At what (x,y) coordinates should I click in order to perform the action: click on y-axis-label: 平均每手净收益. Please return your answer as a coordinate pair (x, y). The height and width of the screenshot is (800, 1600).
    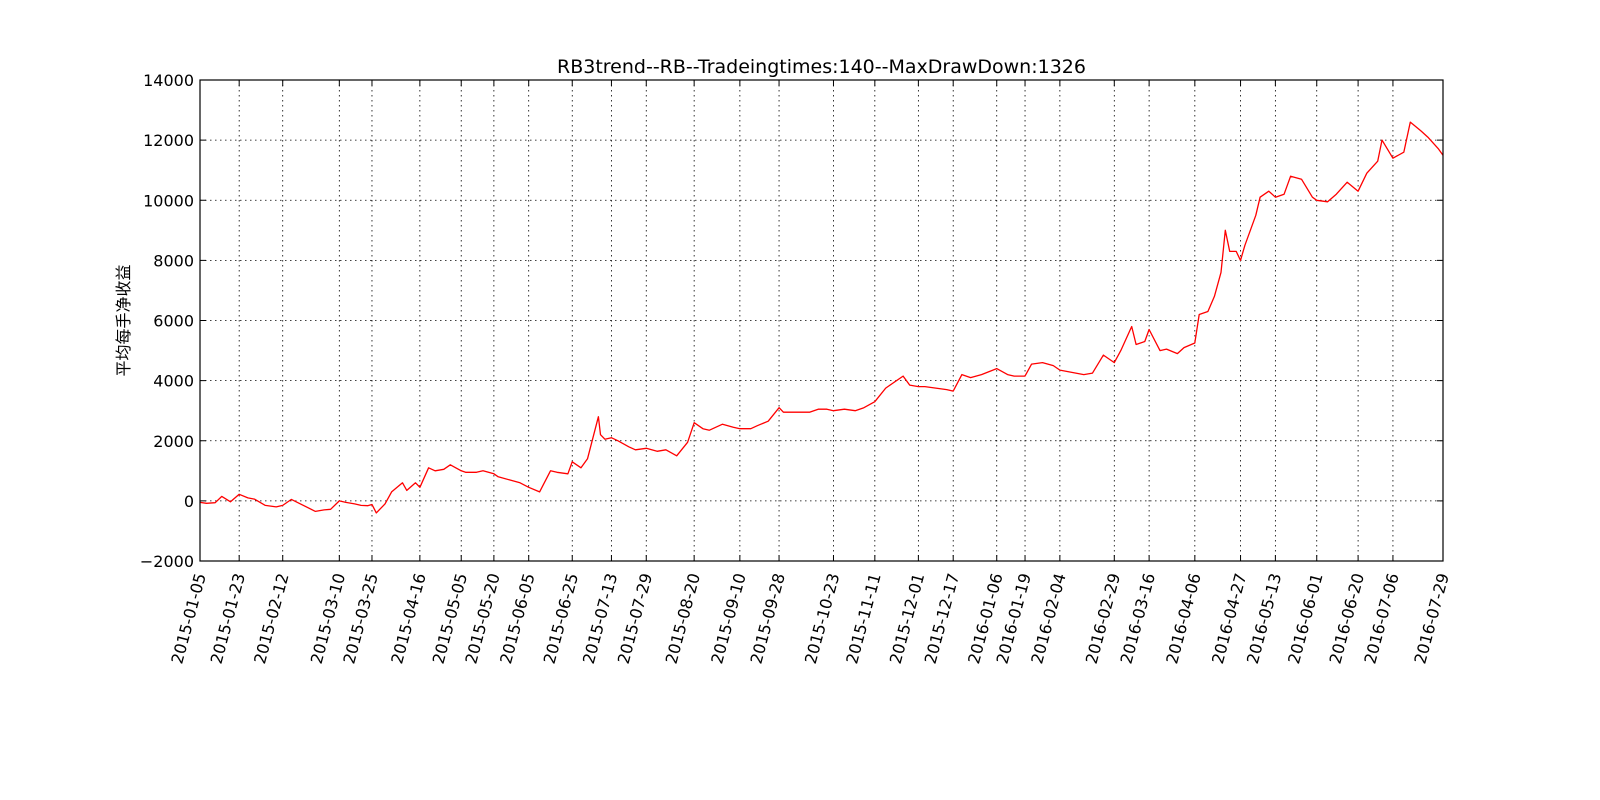
    Looking at the image, I should click on (123, 320).